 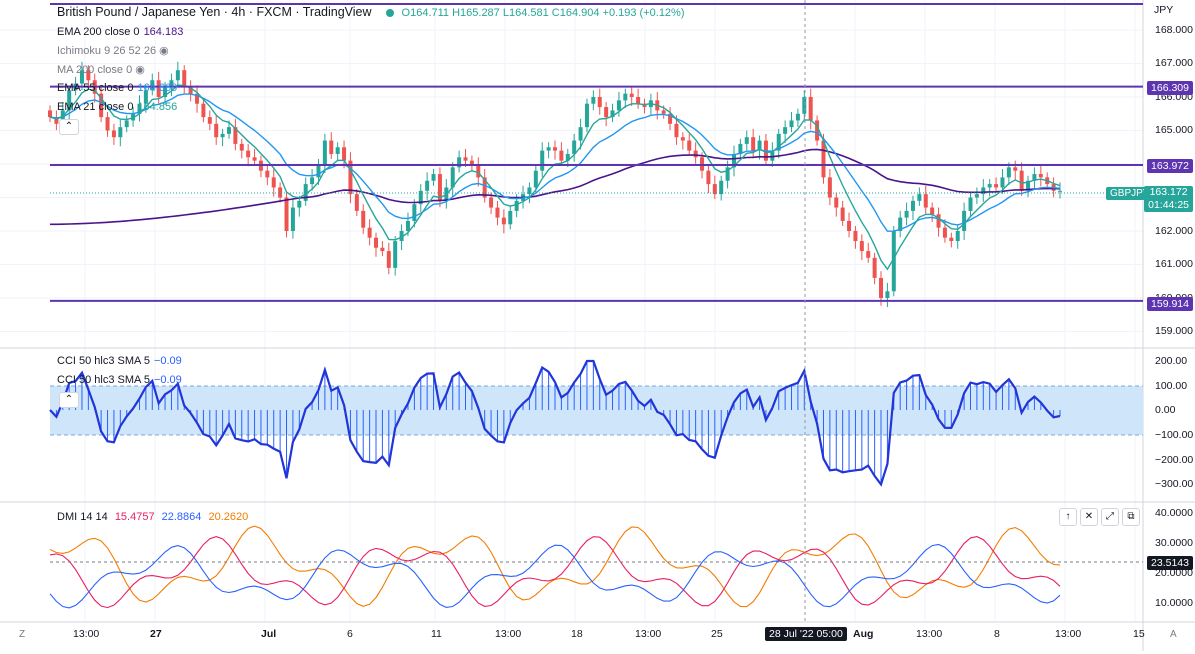 What do you see at coordinates (1174, 460) in the screenshot?
I see `cci-tick-label: −200.00` at bounding box center [1174, 460].